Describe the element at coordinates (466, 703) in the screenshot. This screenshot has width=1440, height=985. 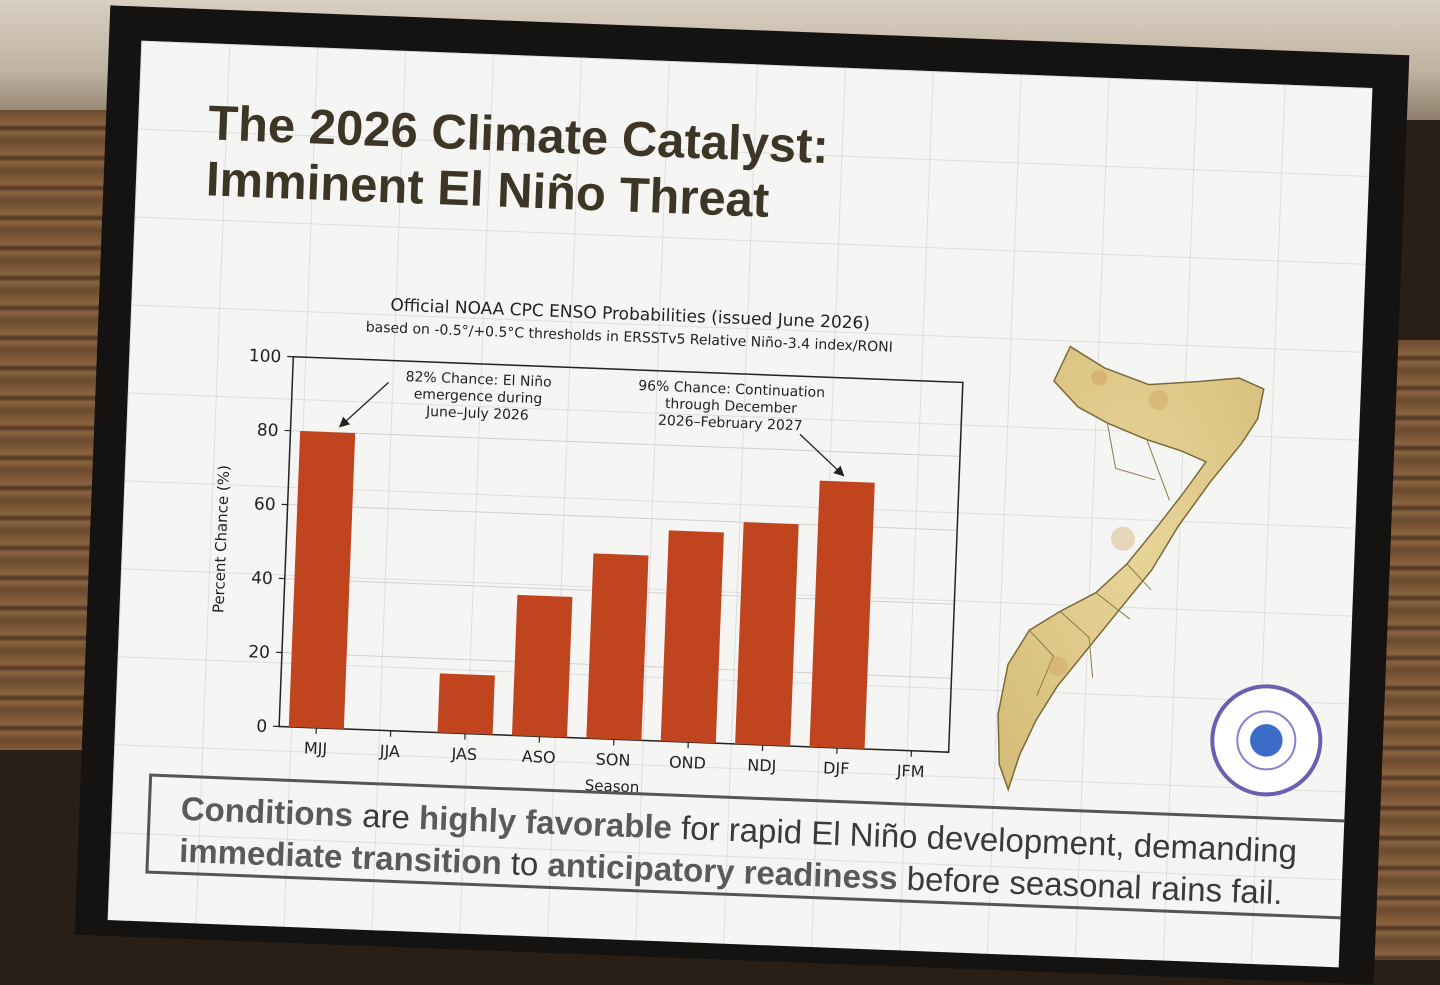
I see `chart-bar-jas` at that location.